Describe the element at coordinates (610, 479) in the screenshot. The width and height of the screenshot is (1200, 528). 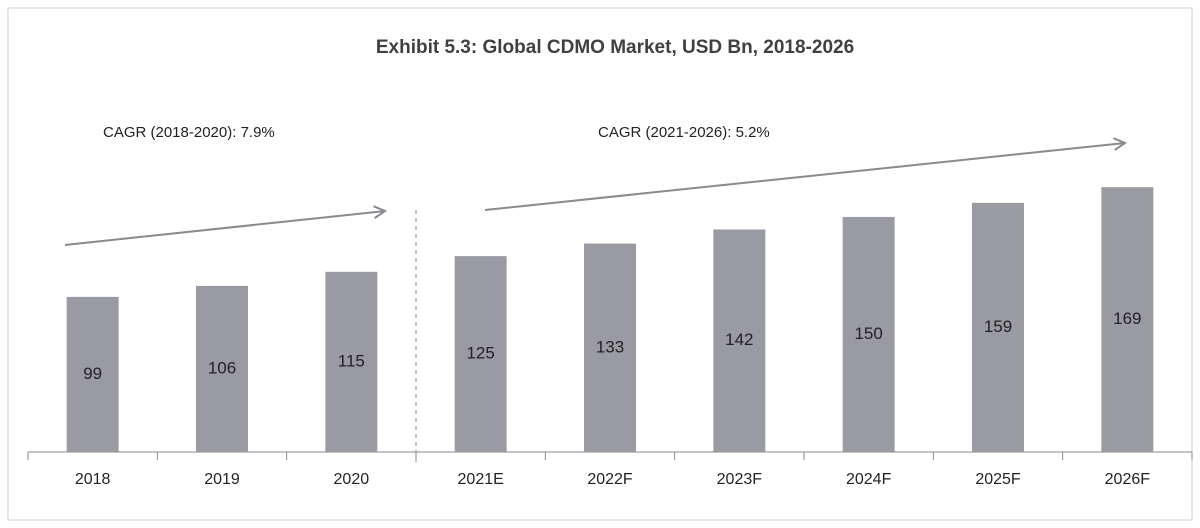
I see `x-tick-label: 2022F` at that location.